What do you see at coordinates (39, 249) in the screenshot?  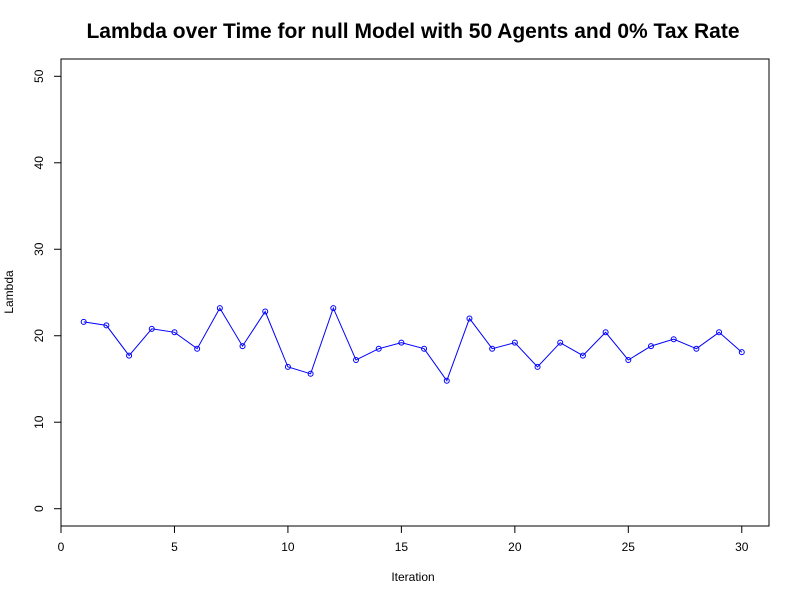 I see `y-tick-label: 30` at bounding box center [39, 249].